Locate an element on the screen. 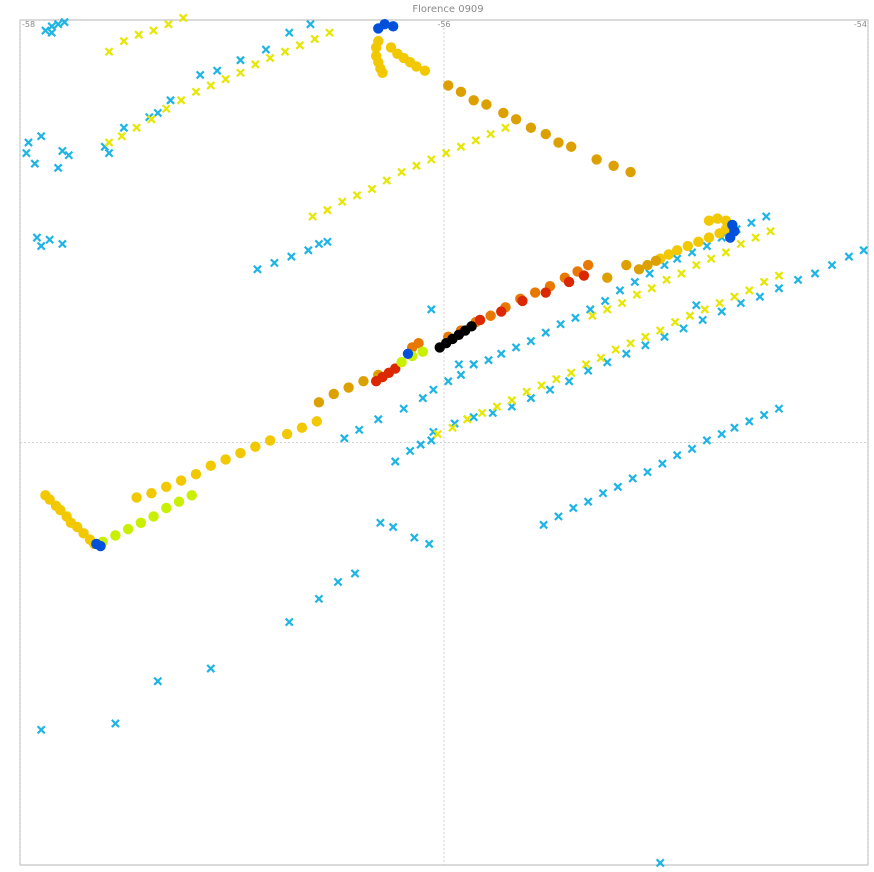 The image size is (874, 872). x-tick-label: -58 is located at coordinates (28, 24).